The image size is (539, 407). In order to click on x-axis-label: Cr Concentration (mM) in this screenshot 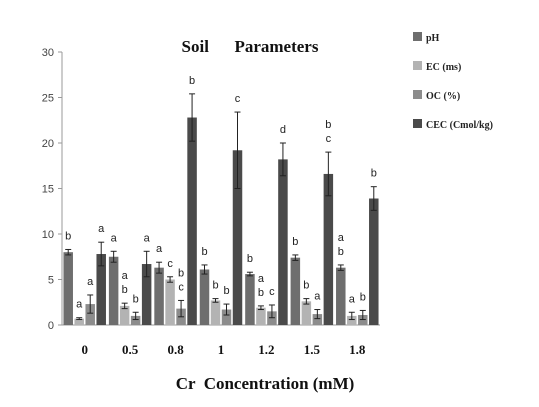, I will do `click(265, 383)`.